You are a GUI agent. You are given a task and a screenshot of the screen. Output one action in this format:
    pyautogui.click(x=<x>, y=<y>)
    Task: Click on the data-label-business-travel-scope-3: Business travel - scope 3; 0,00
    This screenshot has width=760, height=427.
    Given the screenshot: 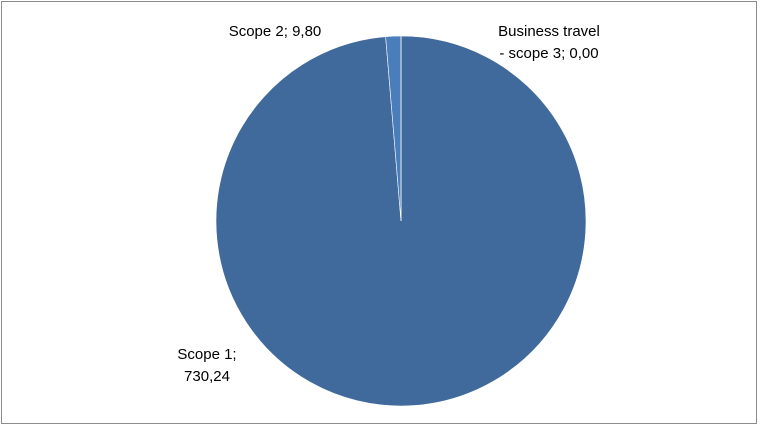 What is the action you would take?
    pyautogui.click(x=549, y=42)
    